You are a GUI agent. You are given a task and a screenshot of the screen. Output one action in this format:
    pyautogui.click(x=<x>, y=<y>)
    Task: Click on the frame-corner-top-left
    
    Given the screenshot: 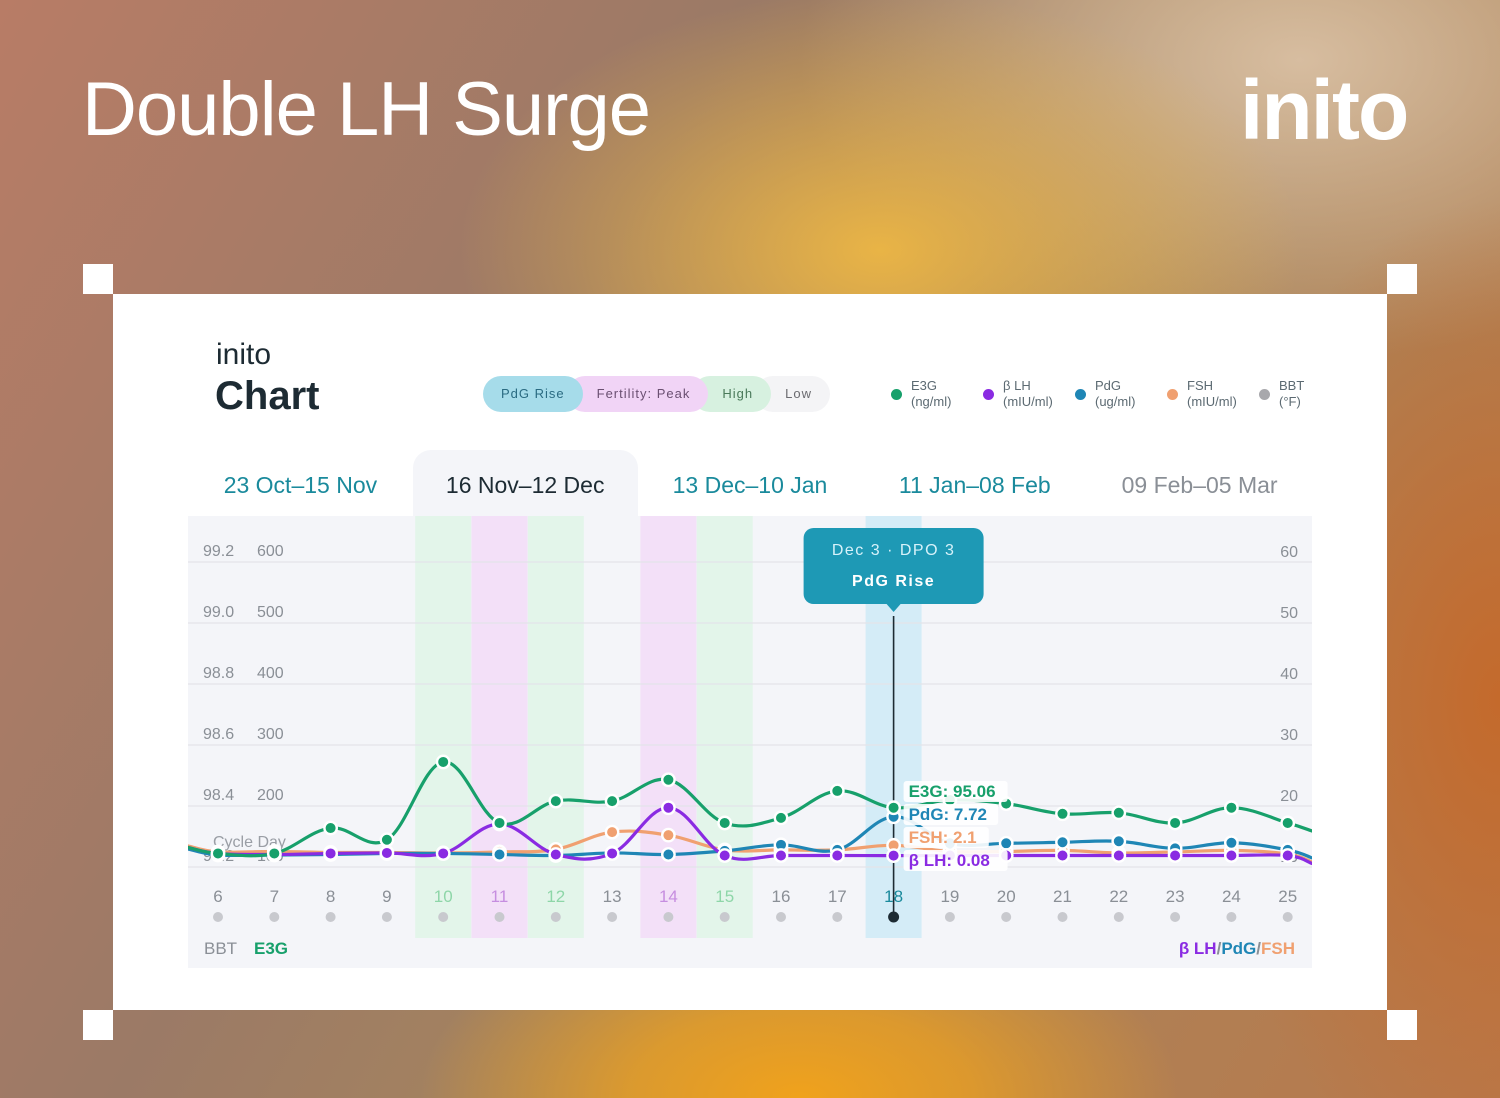 What is the action you would take?
    pyautogui.click(x=98, y=279)
    